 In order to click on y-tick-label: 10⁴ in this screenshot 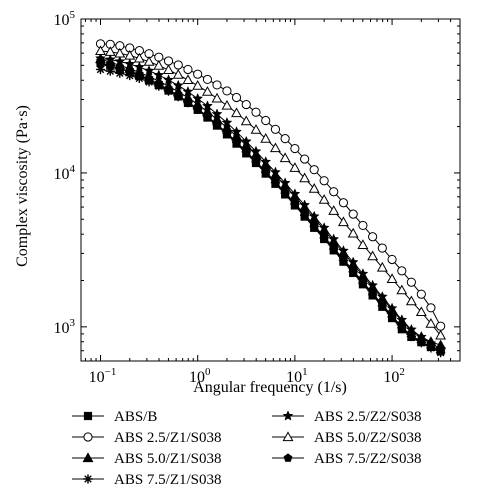, I will do `click(65, 173)`.